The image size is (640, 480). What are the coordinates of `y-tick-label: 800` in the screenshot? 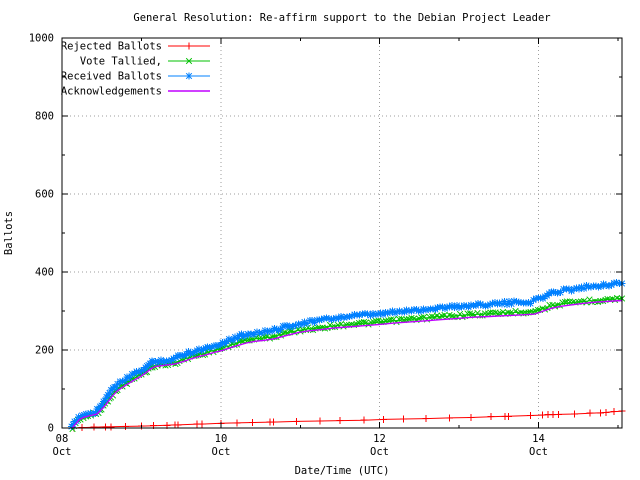 It's located at (44, 117).